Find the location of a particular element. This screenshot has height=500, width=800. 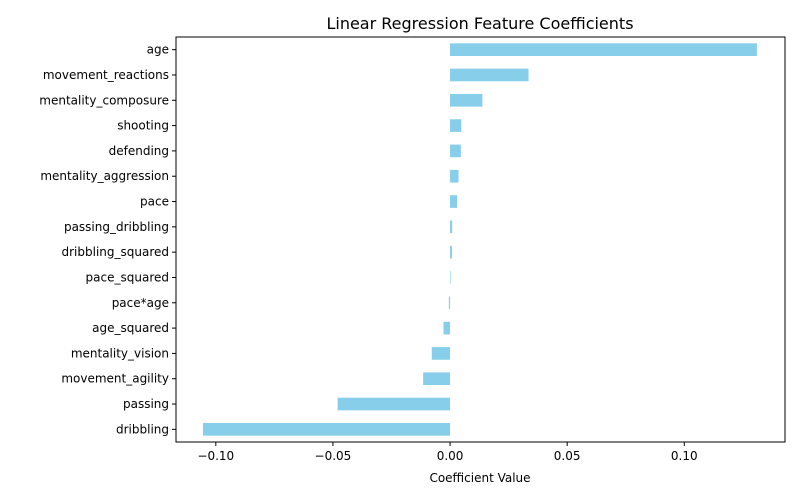

y-tick-label: pace is located at coordinates (154, 202).